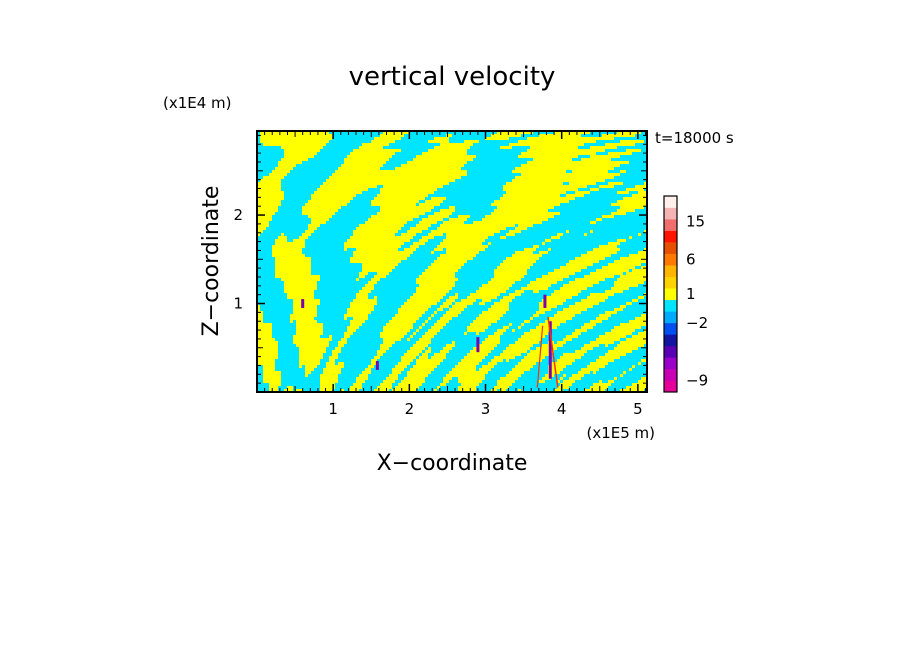 Image resolution: width=904 pixels, height=654 pixels. What do you see at coordinates (238, 304) in the screenshot?
I see `y-tick-label: 1` at bounding box center [238, 304].